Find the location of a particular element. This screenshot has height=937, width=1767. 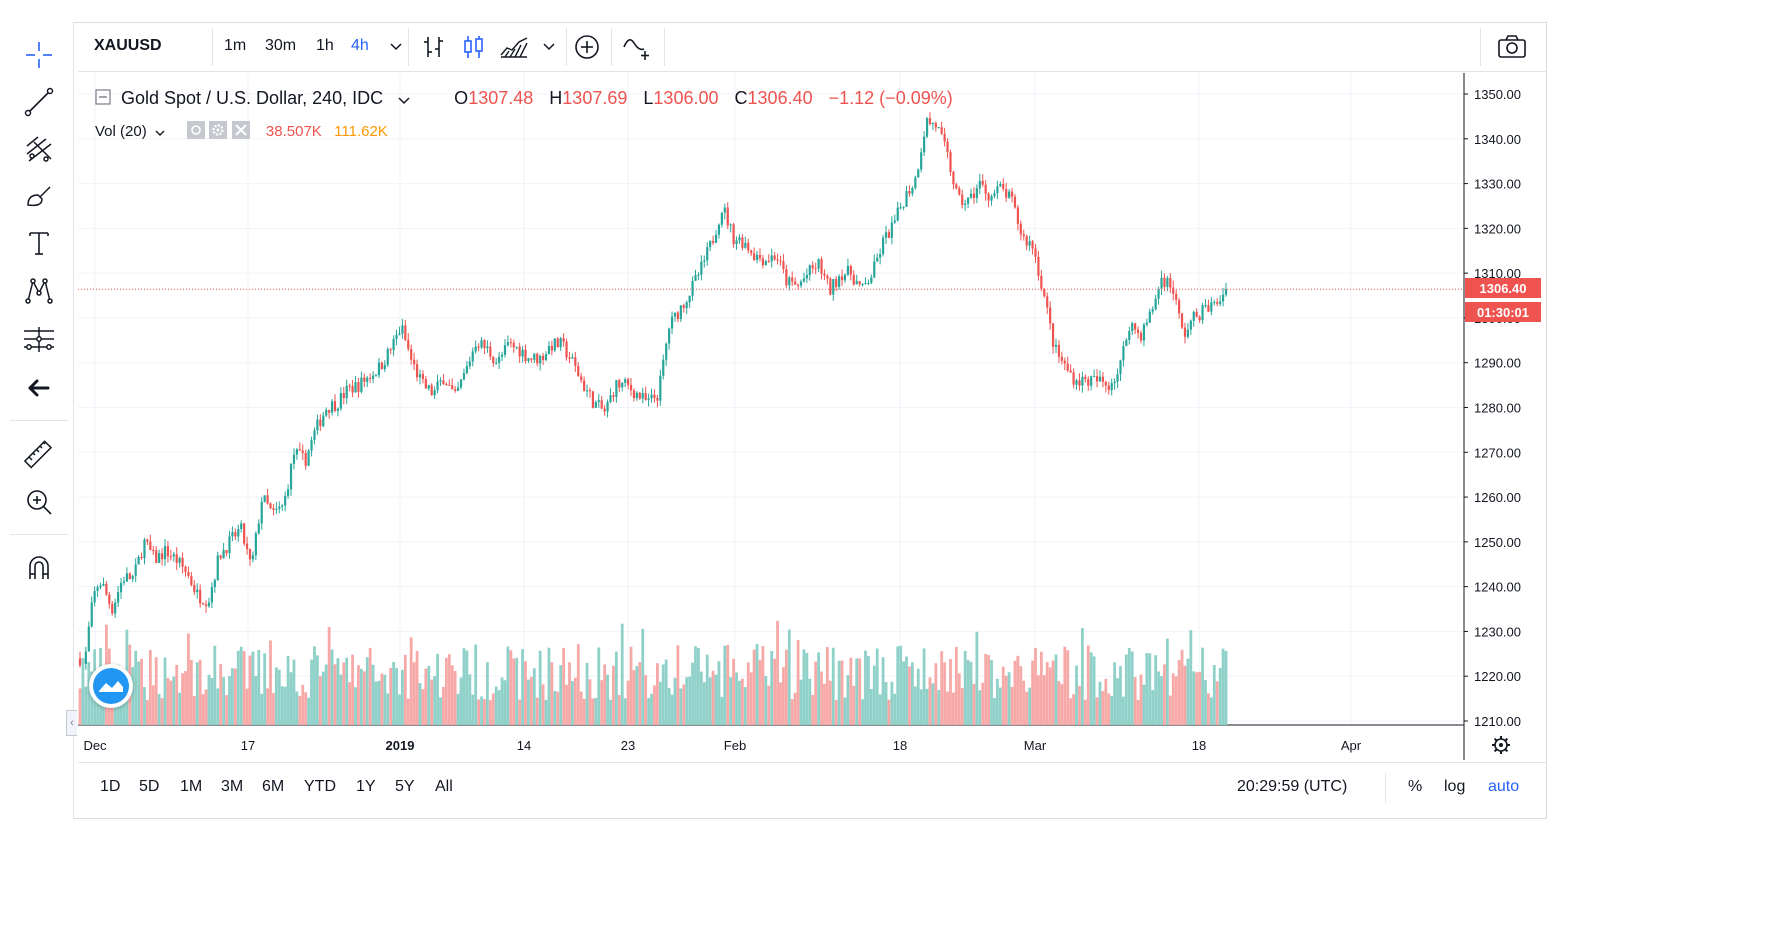

crosshair-icon is located at coordinates (39, 55).